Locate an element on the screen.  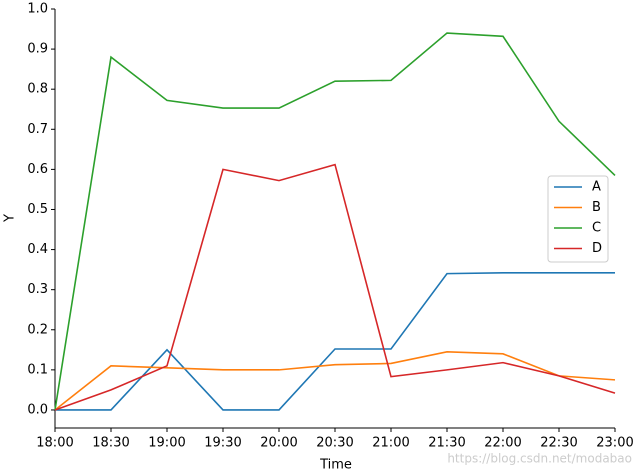
x-tick-label: 20:30 is located at coordinates (334, 443).